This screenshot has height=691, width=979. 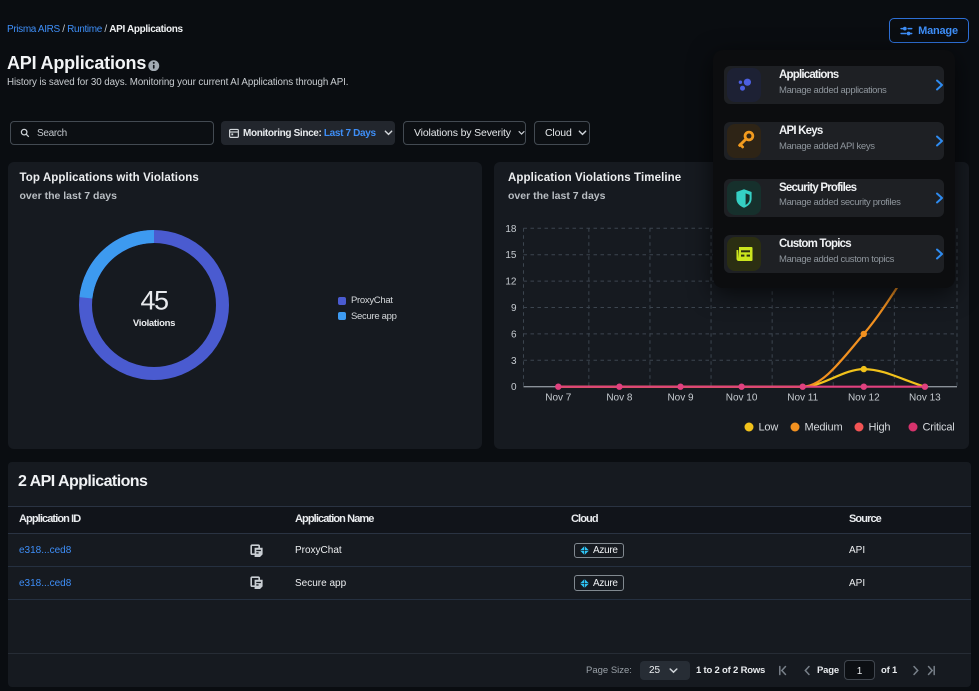 I want to click on svg-text: Nov 11, so click(x=802, y=398).